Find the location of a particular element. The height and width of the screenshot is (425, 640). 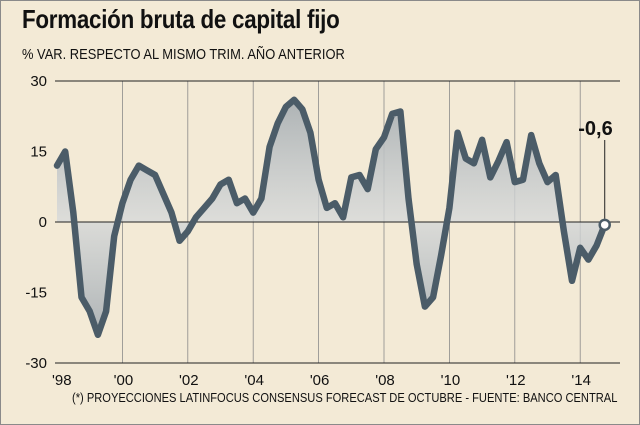

x-tick-label: '10 is located at coordinates (451, 380).